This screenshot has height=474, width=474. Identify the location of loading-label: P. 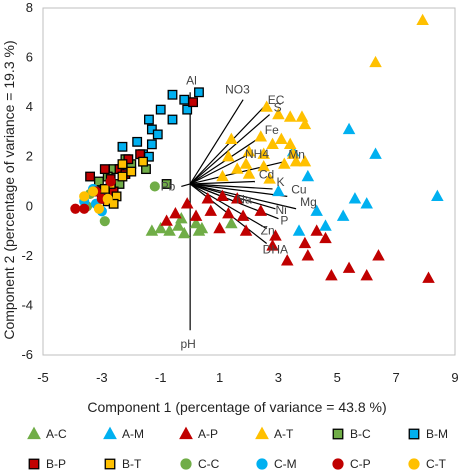
(284, 221).